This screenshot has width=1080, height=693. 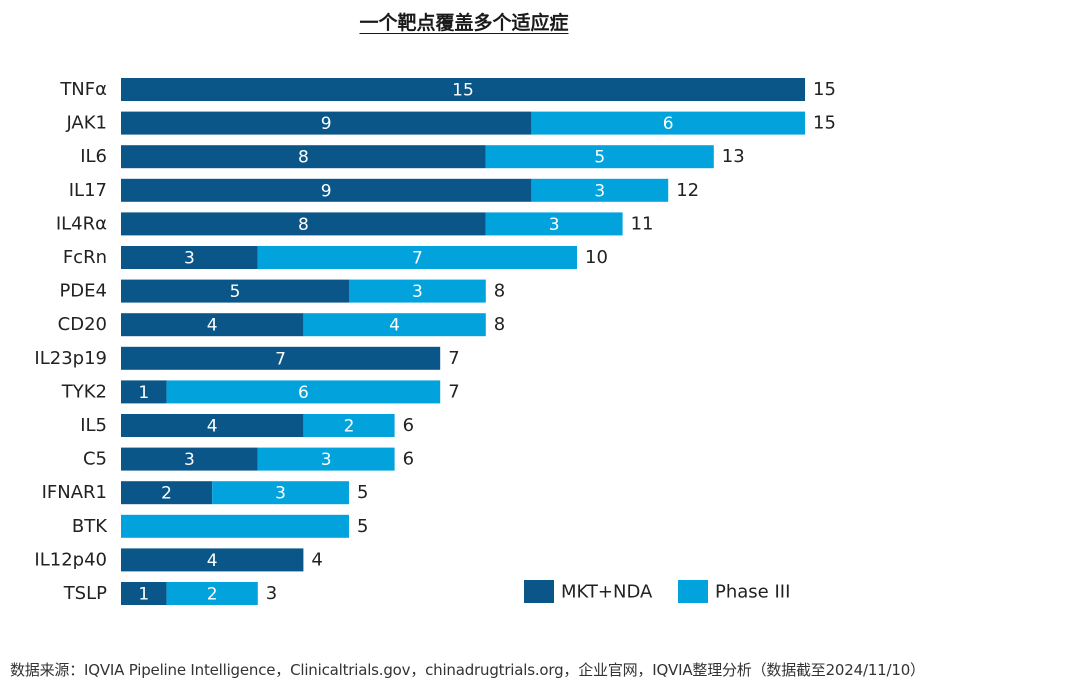 What do you see at coordinates (316, 559) in the screenshot?
I see `bar-total-label: 4` at bounding box center [316, 559].